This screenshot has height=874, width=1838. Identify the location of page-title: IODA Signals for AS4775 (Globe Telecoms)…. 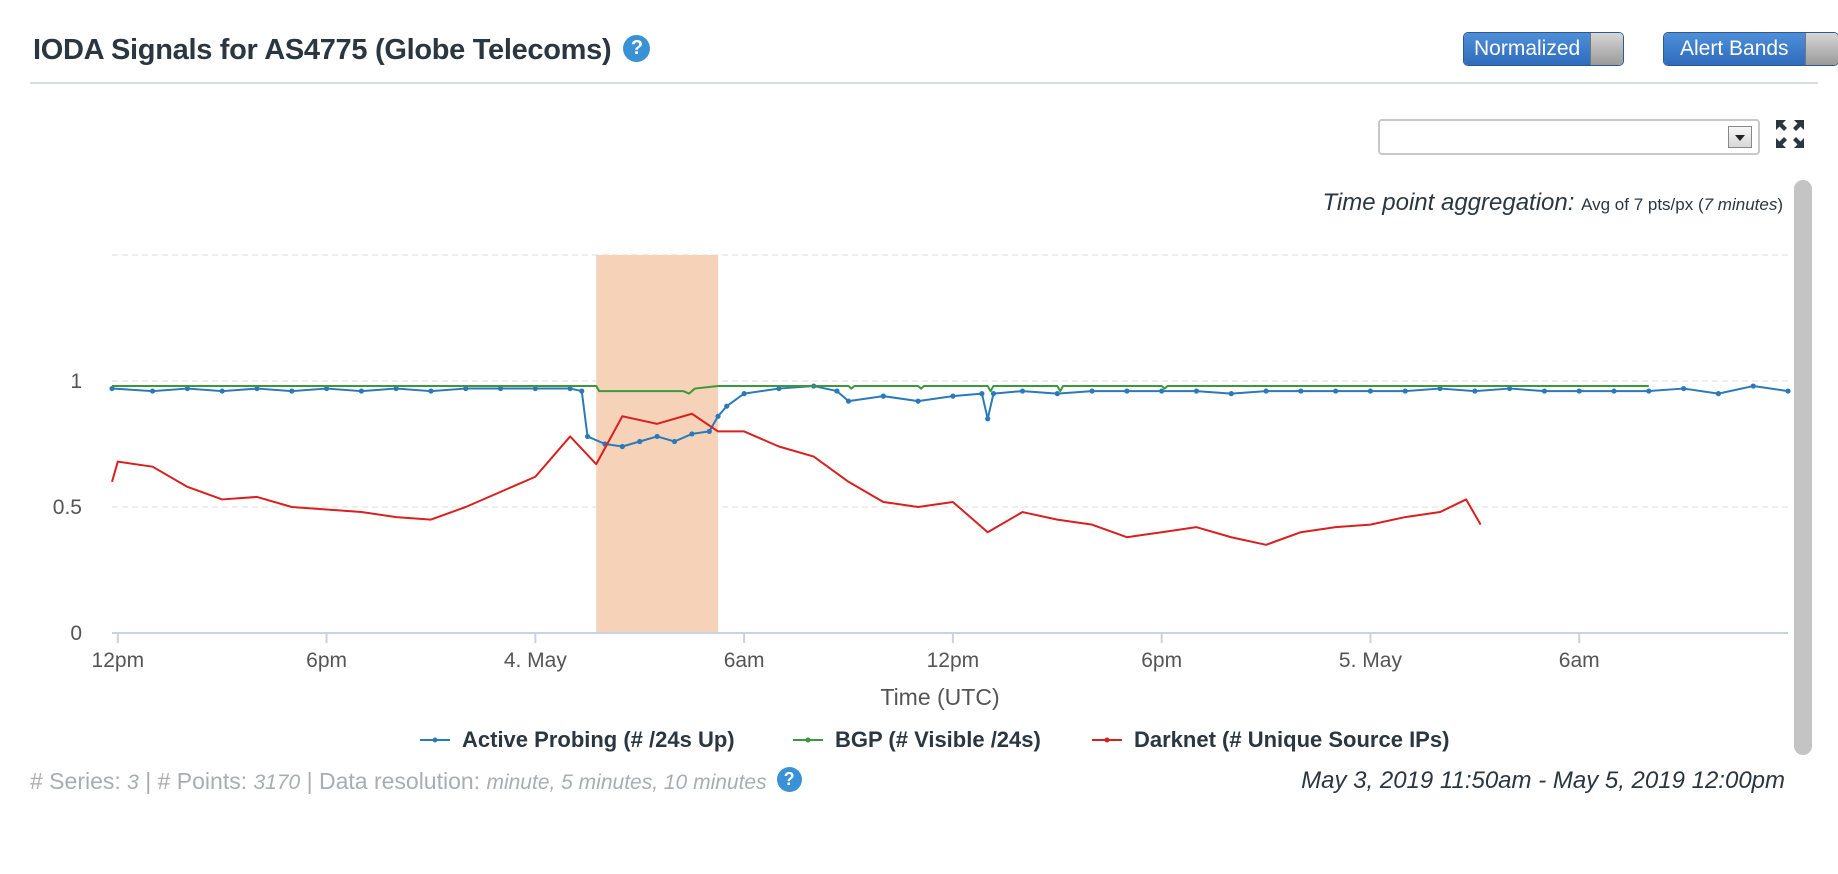
(342, 50).